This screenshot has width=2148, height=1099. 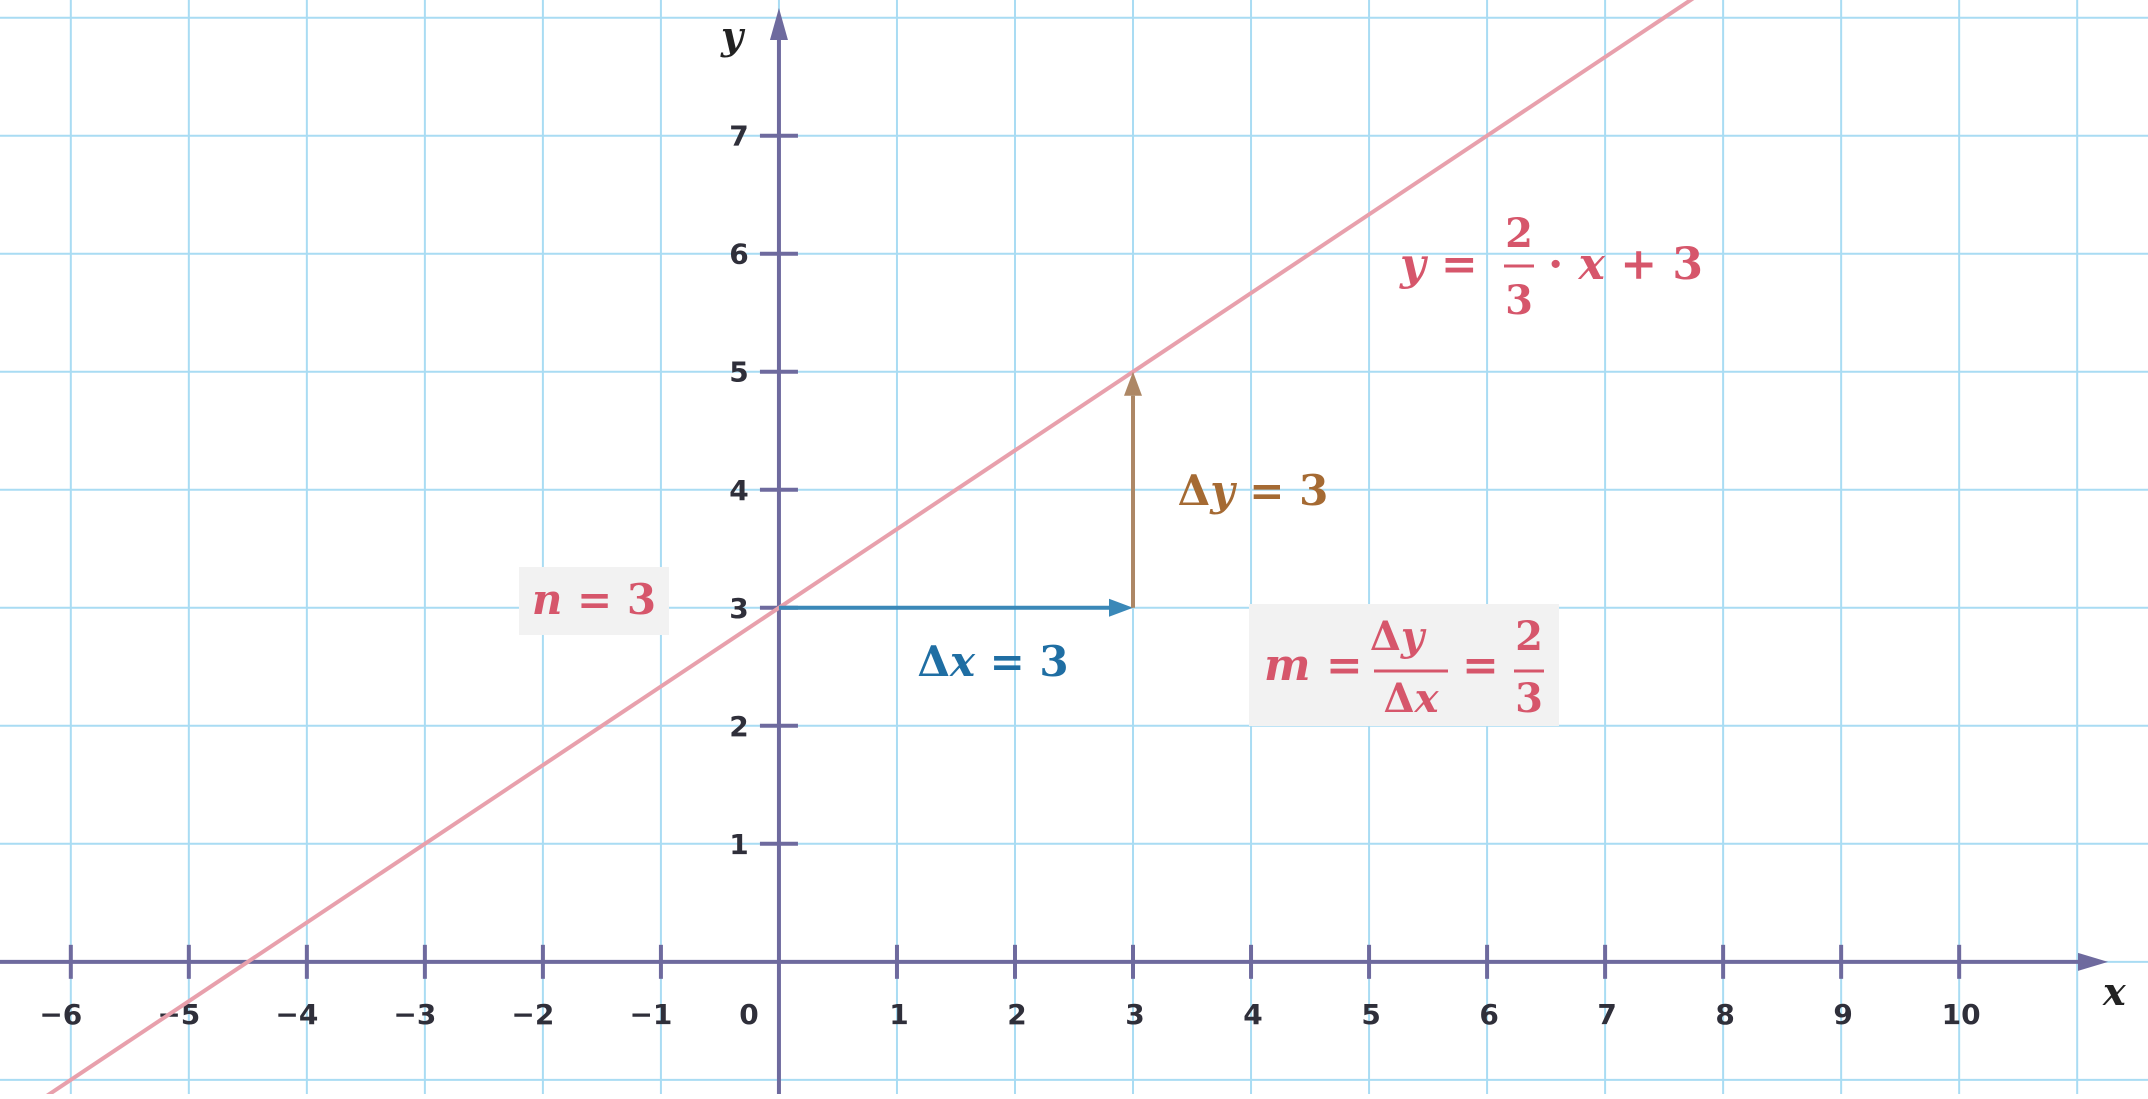 I want to click on x-tick-label: 3, so click(x=1134, y=1014).